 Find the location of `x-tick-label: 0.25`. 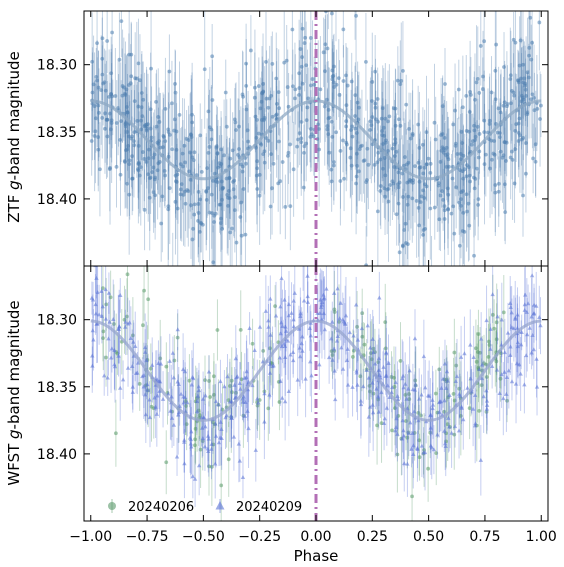

x-tick-label: 0.25 is located at coordinates (372, 537).